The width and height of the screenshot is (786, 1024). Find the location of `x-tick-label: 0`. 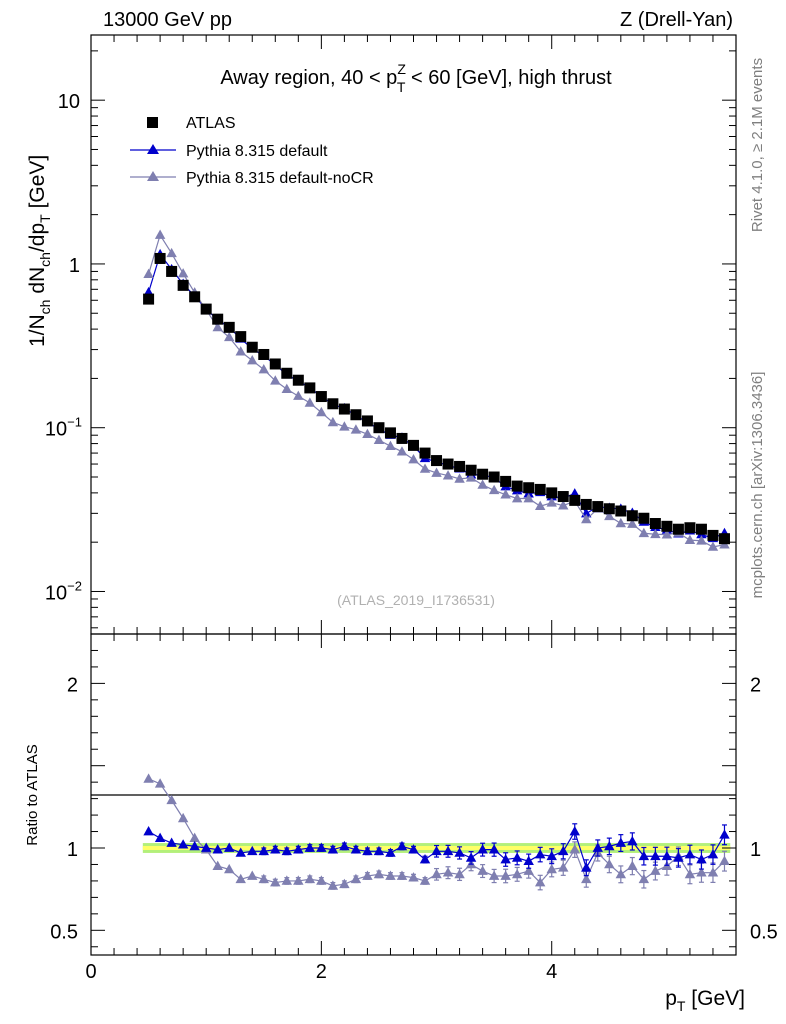

x-tick-label: 0 is located at coordinates (90, 972).